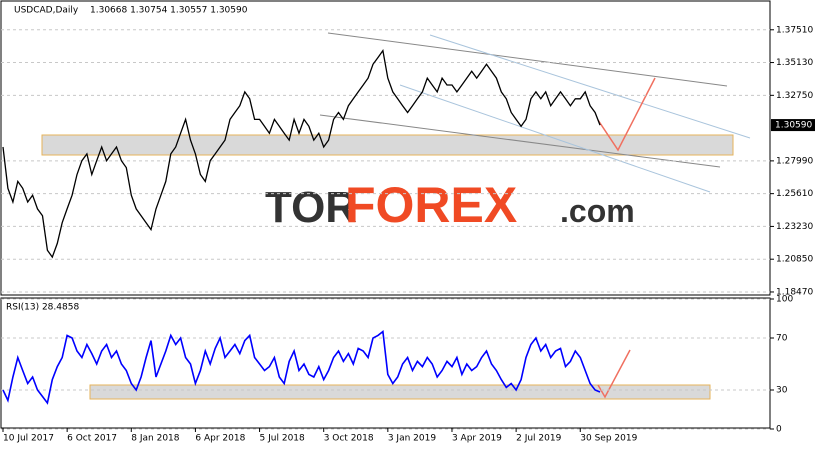 The width and height of the screenshot is (815, 450). Describe the element at coordinates (779, 430) in the screenshot. I see `y-tick-label: 0` at that location.